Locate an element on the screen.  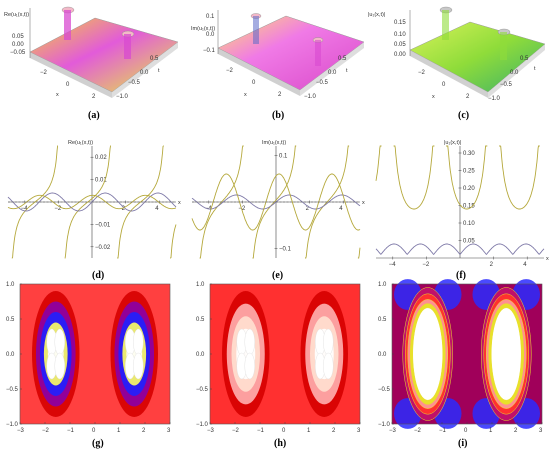
y-tick-label: 0.20 is located at coordinates (469, 189).